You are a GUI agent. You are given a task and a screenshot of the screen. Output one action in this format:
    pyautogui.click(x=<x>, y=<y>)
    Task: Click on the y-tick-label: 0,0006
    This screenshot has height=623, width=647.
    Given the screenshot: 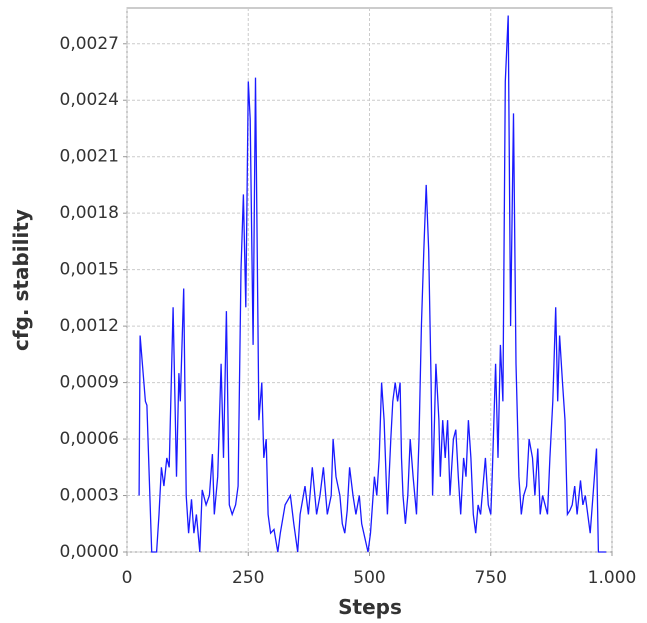 What is the action you would take?
    pyautogui.click(x=89, y=439)
    